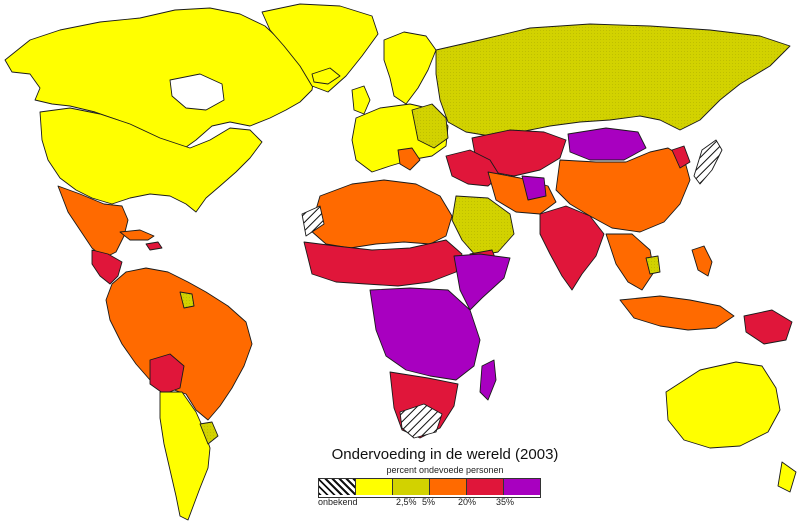  I want to click on legend, so click(429, 488).